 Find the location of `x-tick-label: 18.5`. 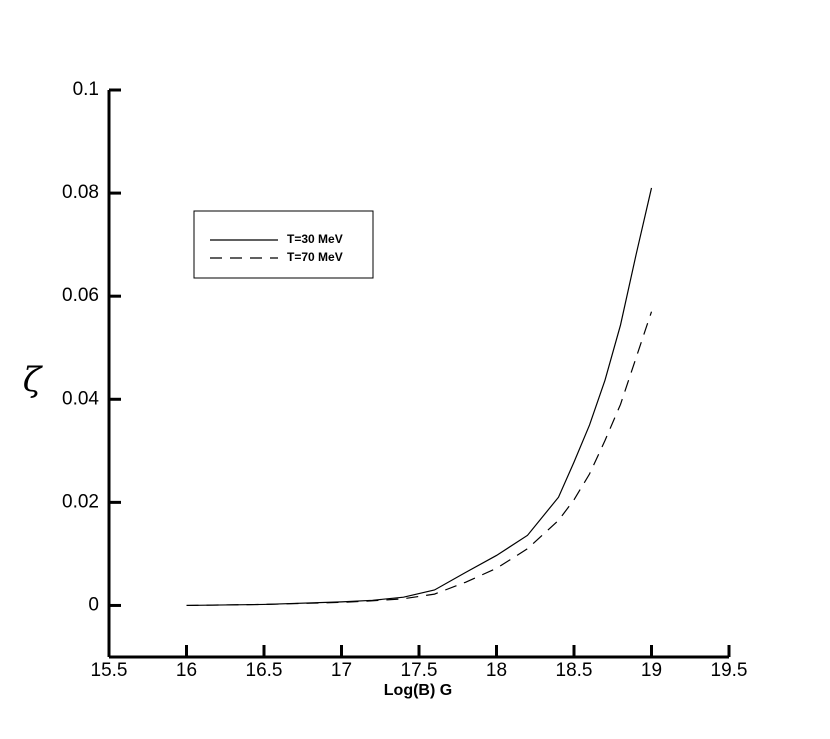

x-tick-label: 18.5 is located at coordinates (574, 670).